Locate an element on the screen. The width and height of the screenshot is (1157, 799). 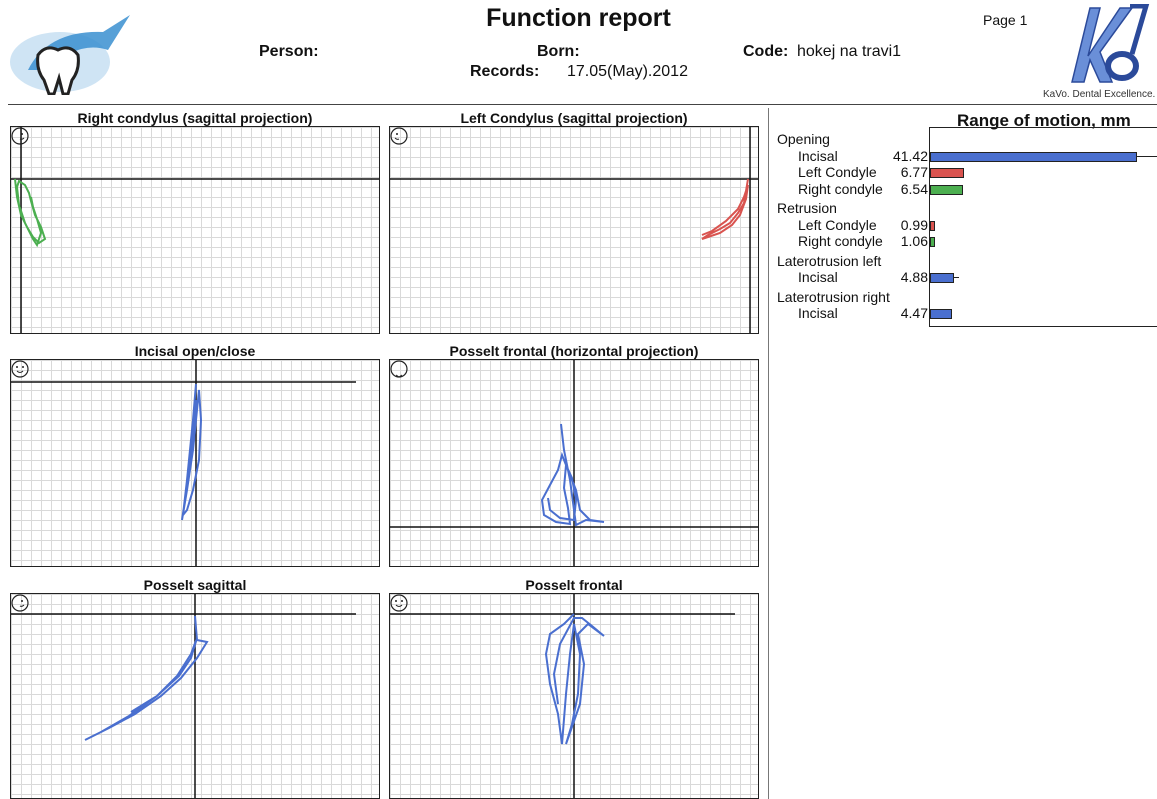
column-divider is located at coordinates (768, 453).